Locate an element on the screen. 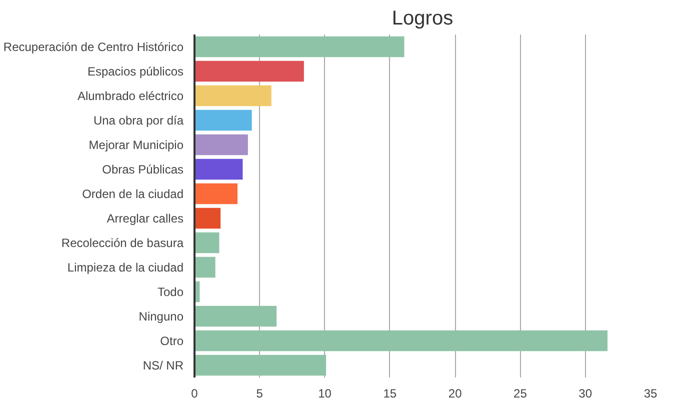  y-tick-label: Alumbrado eléctrico is located at coordinates (130, 95).